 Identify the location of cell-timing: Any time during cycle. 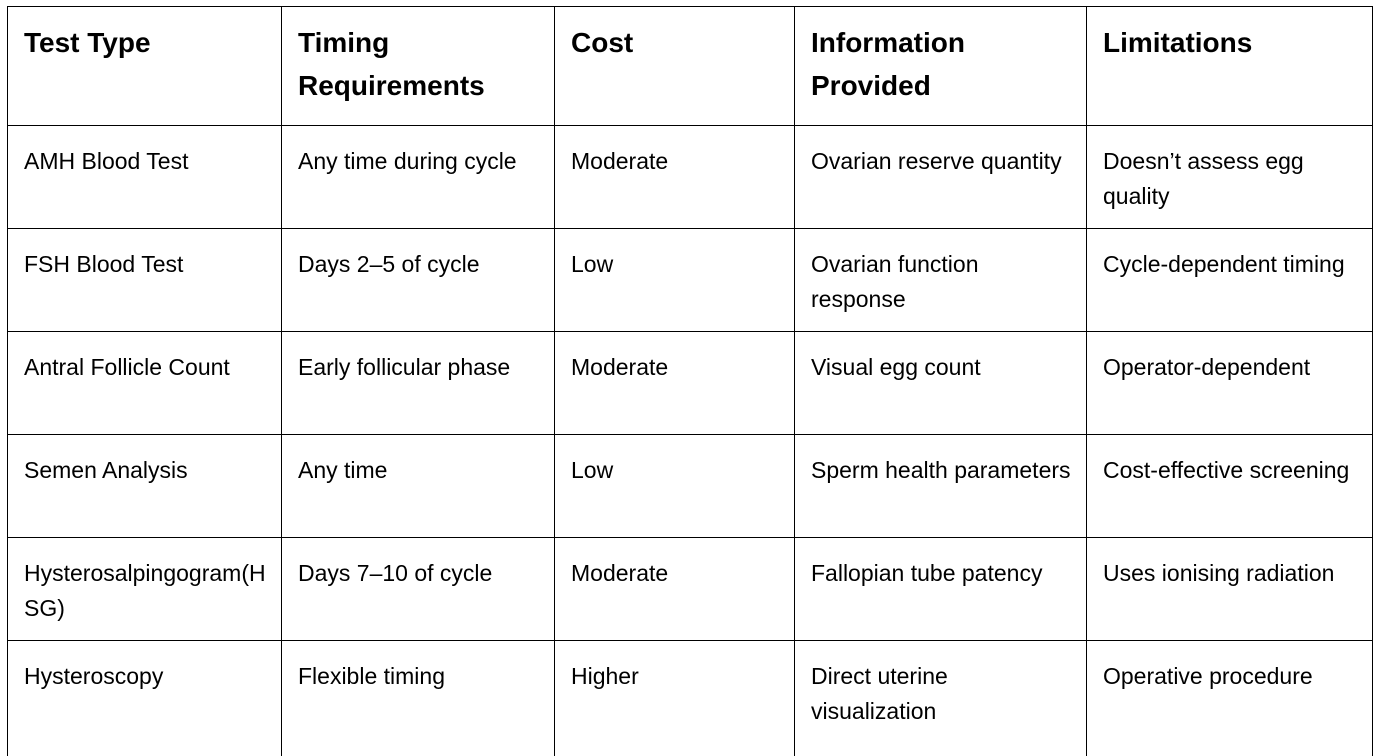
(418, 177).